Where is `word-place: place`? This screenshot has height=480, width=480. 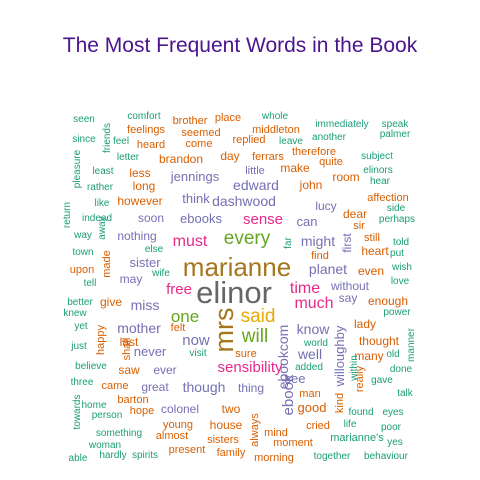
word-place: place is located at coordinates (228, 118).